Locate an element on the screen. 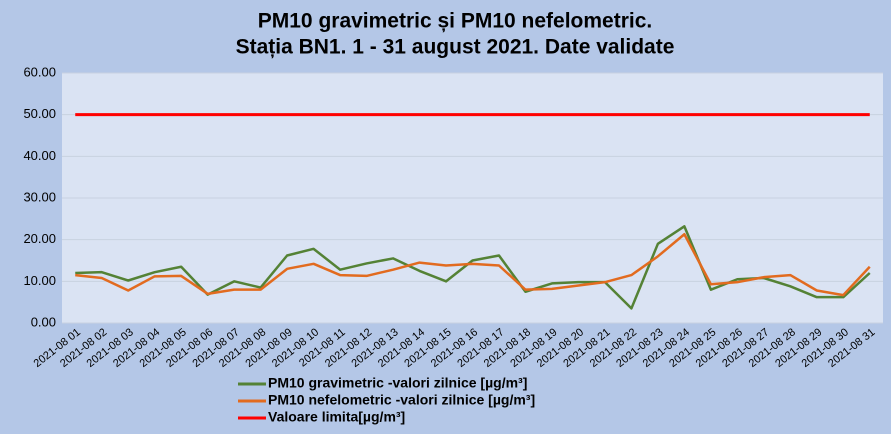 Image resolution: width=891 pixels, height=434 pixels. legend-label: PM10 gravimetric -valori zilnice [µg/m³] is located at coordinates (397, 383).